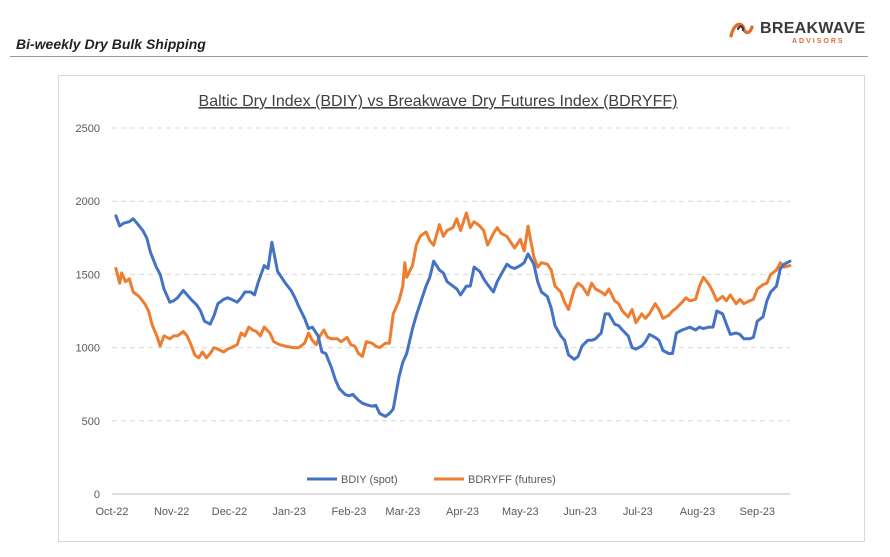 Image resolution: width=890 pixels, height=557 pixels. Describe the element at coordinates (697, 512) in the screenshot. I see `x-tick-label: Aug-23` at that location.